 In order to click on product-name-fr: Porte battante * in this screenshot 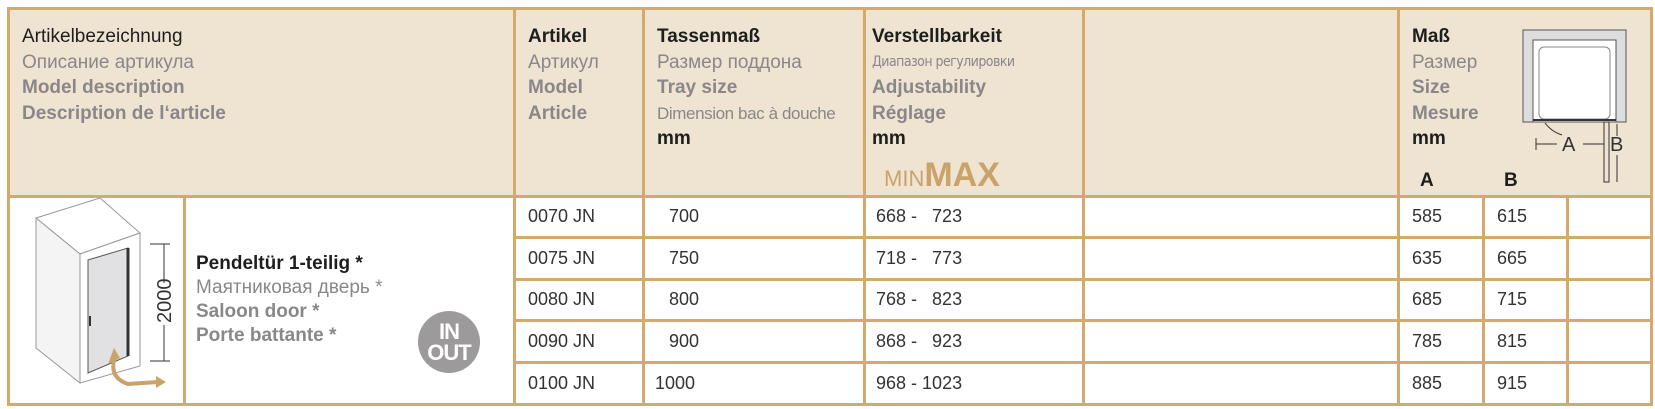, I will do `click(266, 335)`.